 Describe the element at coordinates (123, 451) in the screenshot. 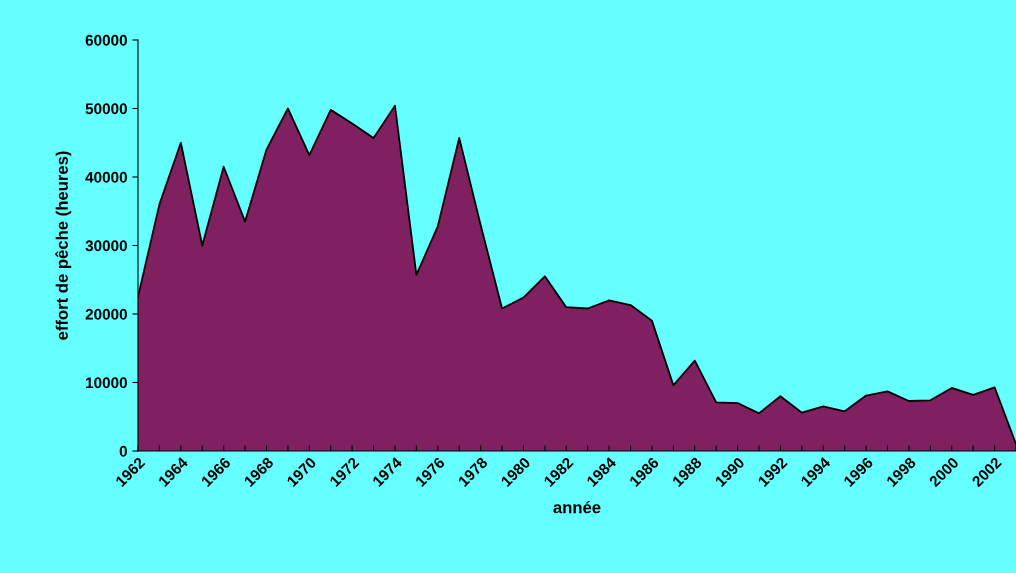

I see `y-tick-label: 0` at that location.